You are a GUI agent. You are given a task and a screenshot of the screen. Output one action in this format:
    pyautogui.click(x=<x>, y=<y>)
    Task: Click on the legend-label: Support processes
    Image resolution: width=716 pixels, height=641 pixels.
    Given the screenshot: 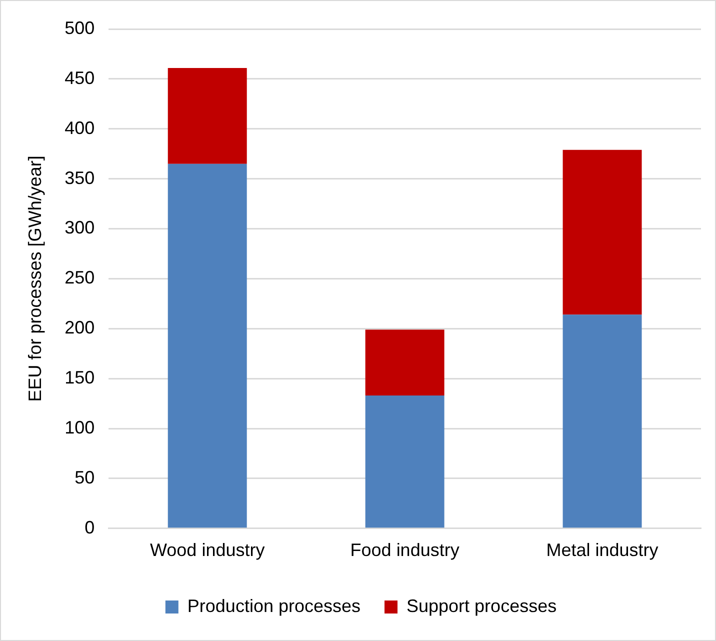 What is the action you would take?
    pyautogui.click(x=481, y=606)
    